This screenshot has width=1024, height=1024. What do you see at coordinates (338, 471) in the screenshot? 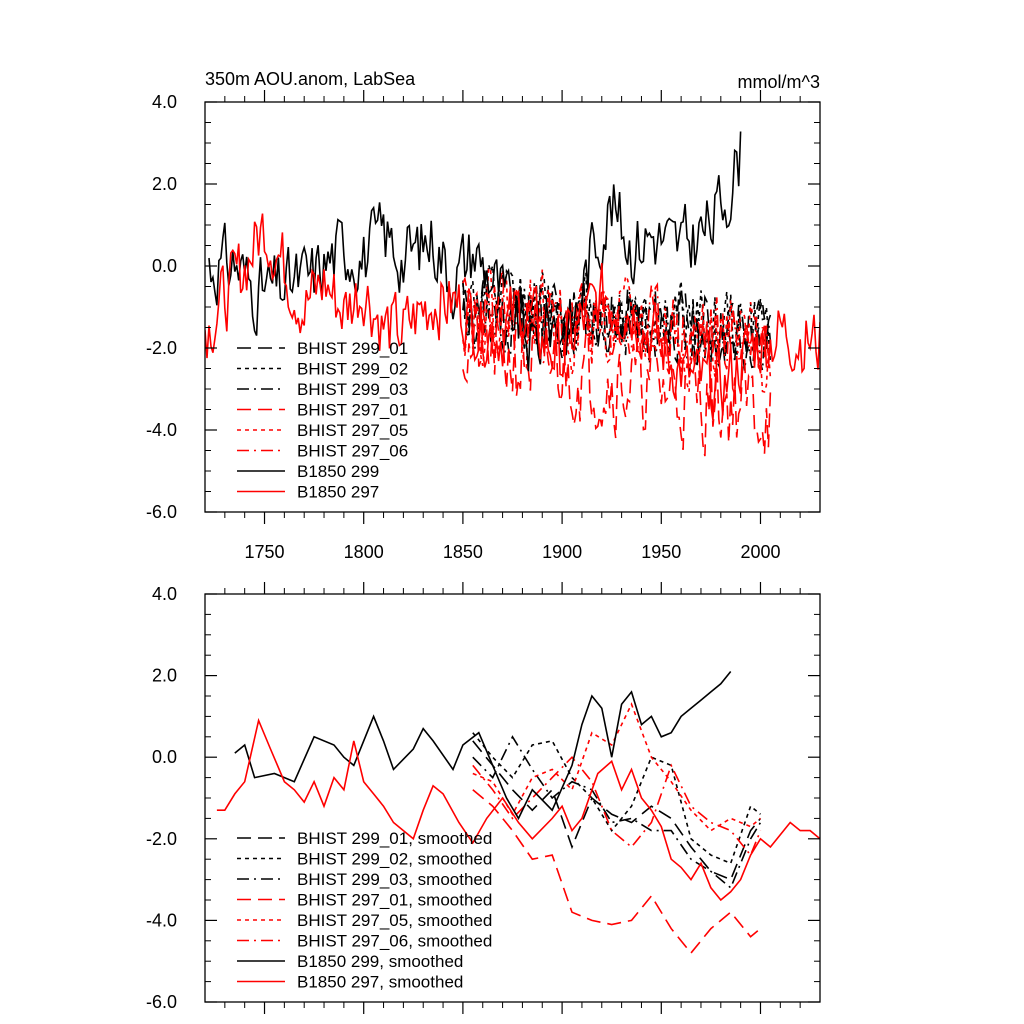
I see `legend-label: B1850 299` at bounding box center [338, 471].